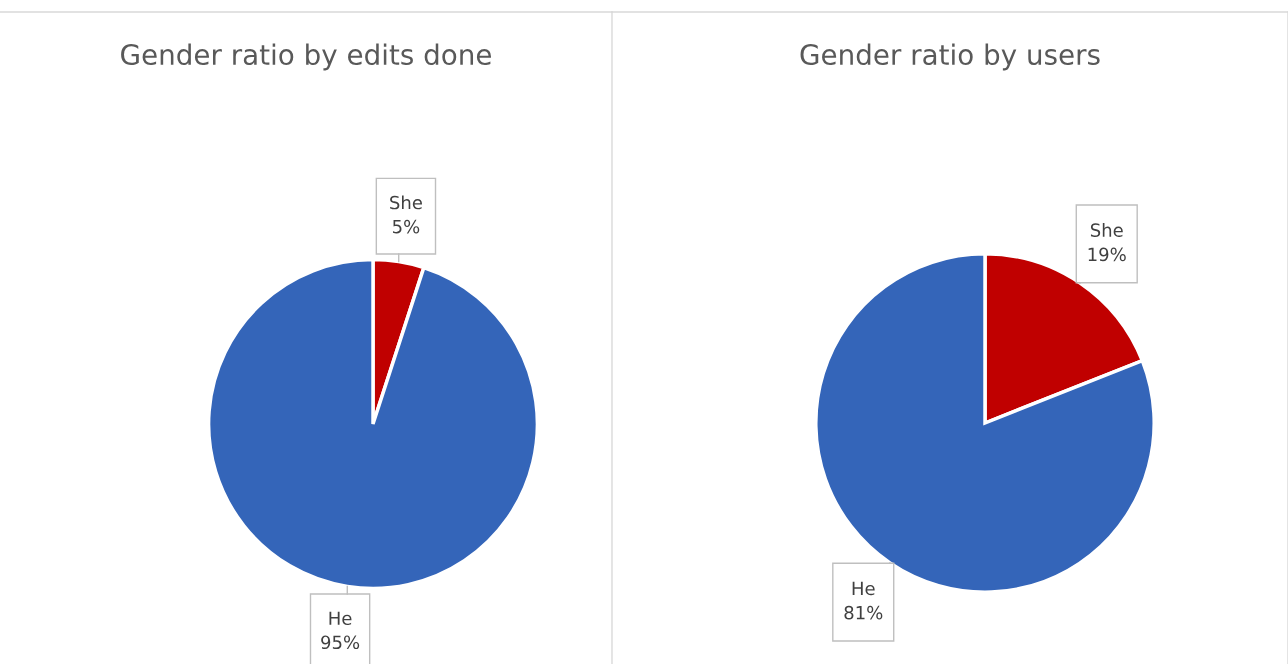 This screenshot has width=1288, height=664. I want to click on data-label: 81%, so click(863, 612).